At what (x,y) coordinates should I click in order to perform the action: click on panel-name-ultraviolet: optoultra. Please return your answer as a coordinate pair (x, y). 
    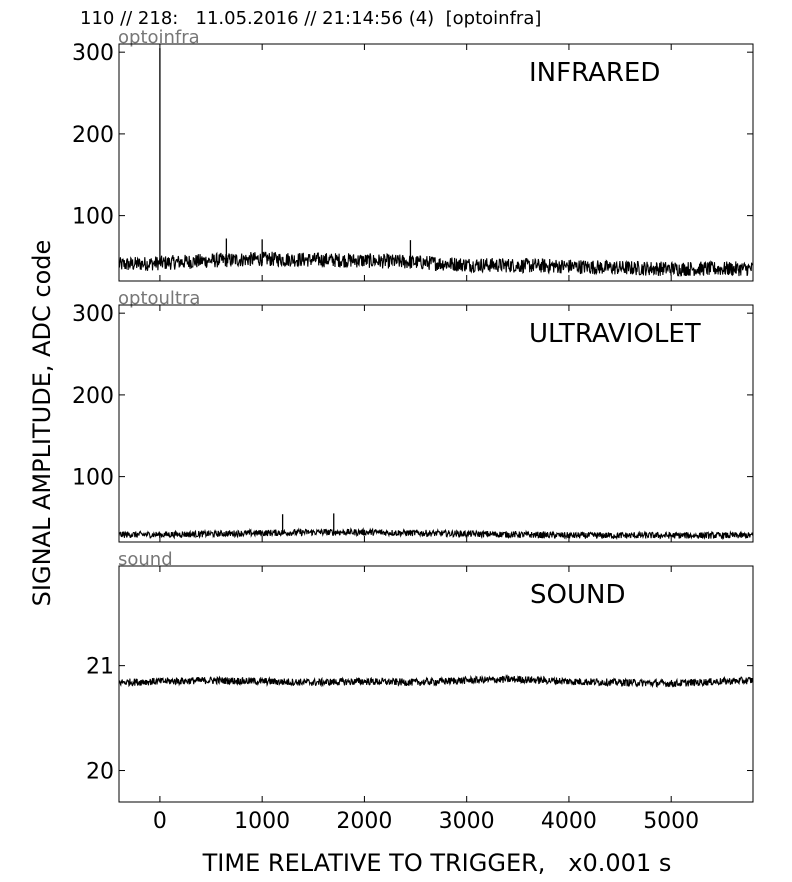
    Looking at the image, I should click on (159, 298).